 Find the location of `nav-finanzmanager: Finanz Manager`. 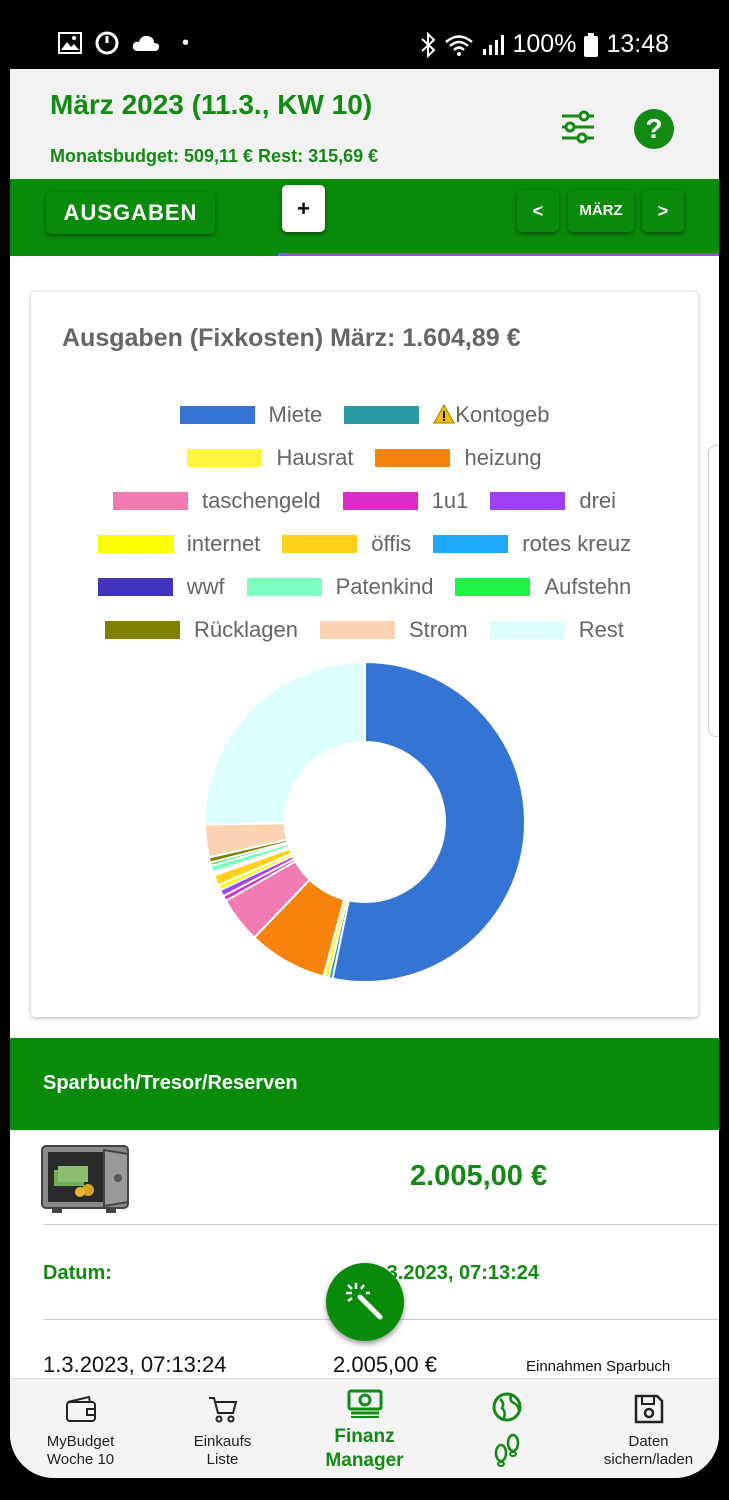

nav-finanzmanager: Finanz Manager is located at coordinates (364, 1428).